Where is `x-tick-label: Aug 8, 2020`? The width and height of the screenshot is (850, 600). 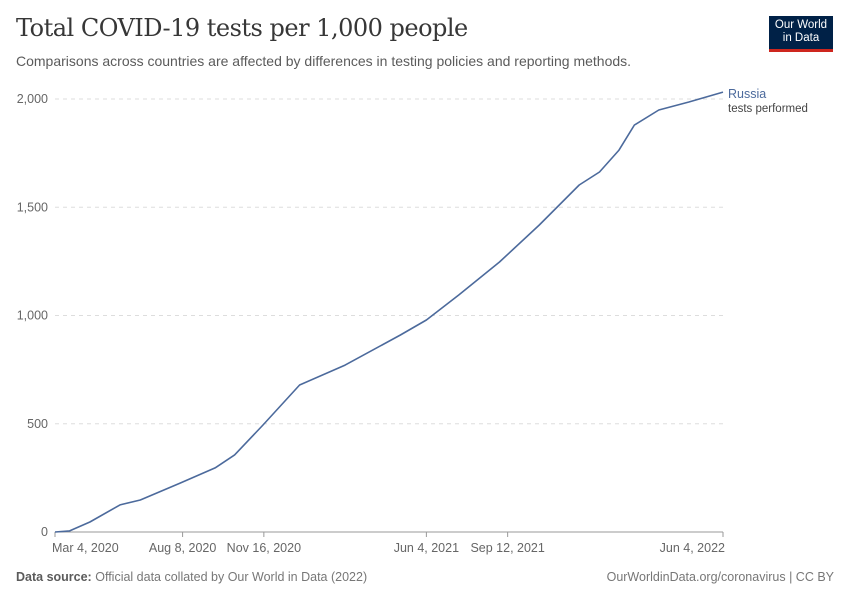
x-tick-label: Aug 8, 2020 is located at coordinates (182, 548).